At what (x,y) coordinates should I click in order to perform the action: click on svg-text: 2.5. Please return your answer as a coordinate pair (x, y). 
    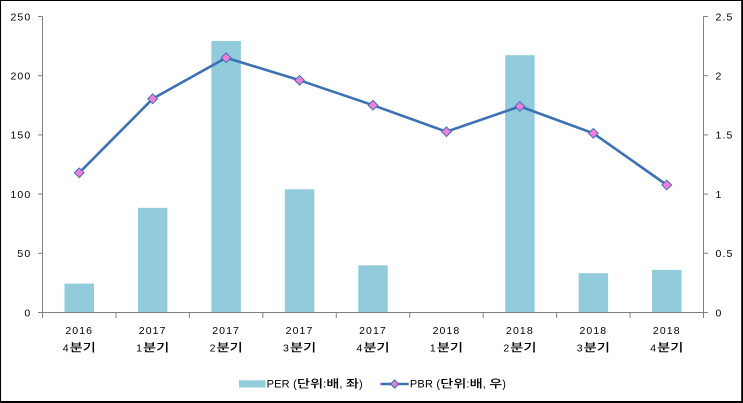
    Looking at the image, I should click on (725, 17).